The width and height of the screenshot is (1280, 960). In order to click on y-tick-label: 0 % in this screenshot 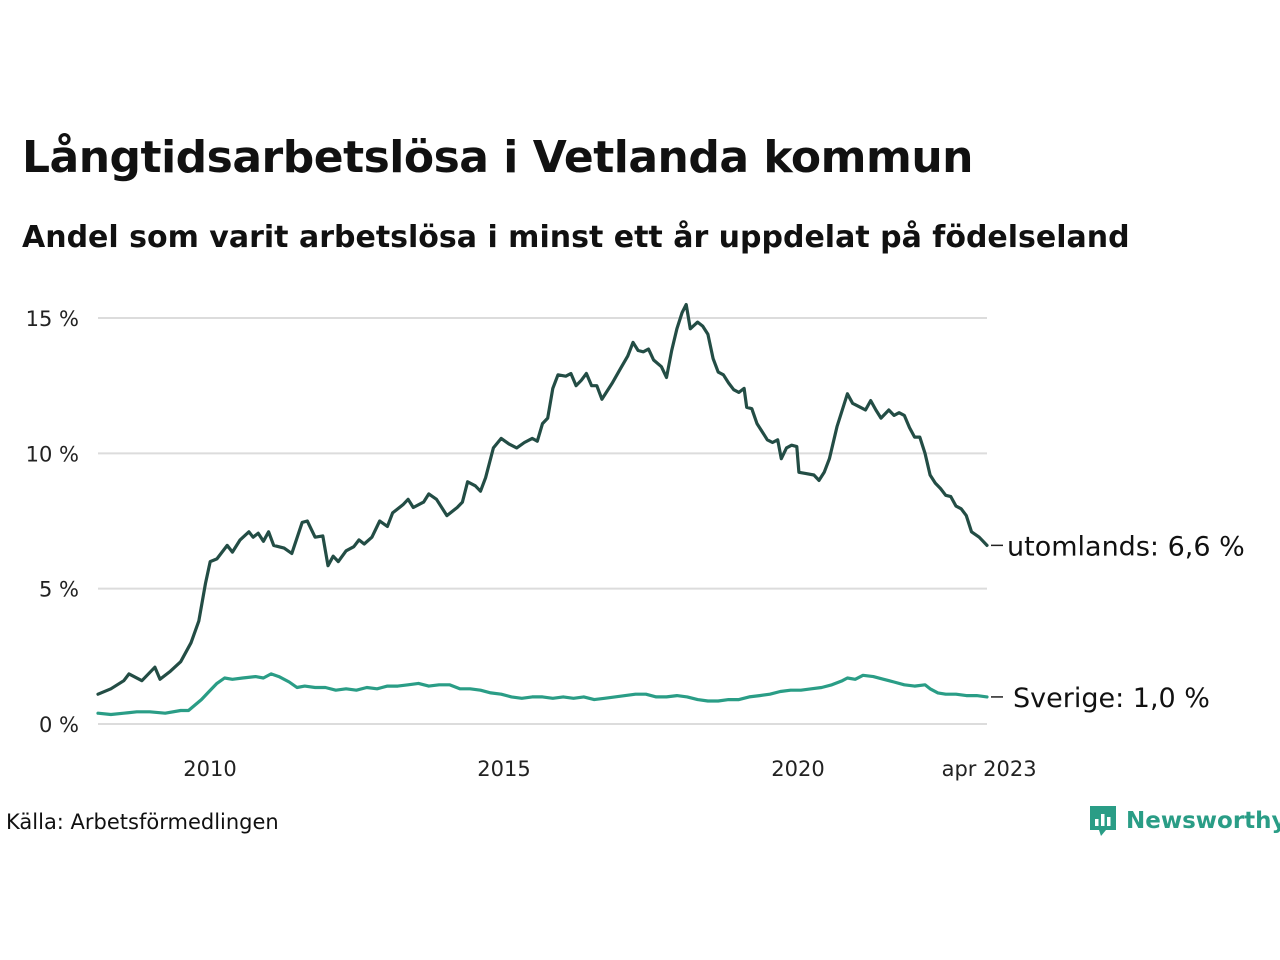, I will do `click(59, 725)`.